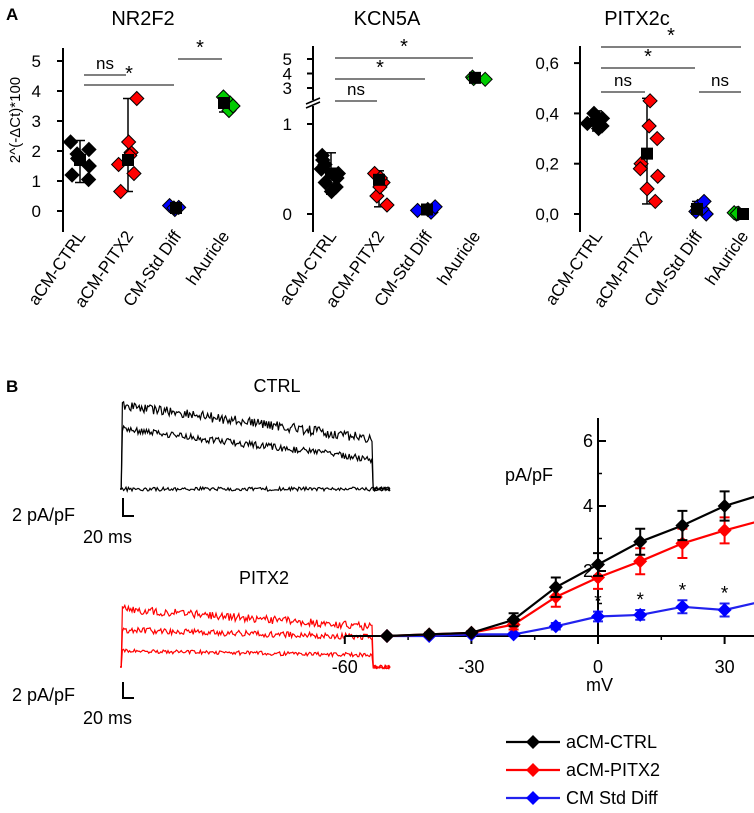 The image size is (754, 813). What do you see at coordinates (287, 214) in the screenshot?
I see `y-tick-label: 0` at bounding box center [287, 214].